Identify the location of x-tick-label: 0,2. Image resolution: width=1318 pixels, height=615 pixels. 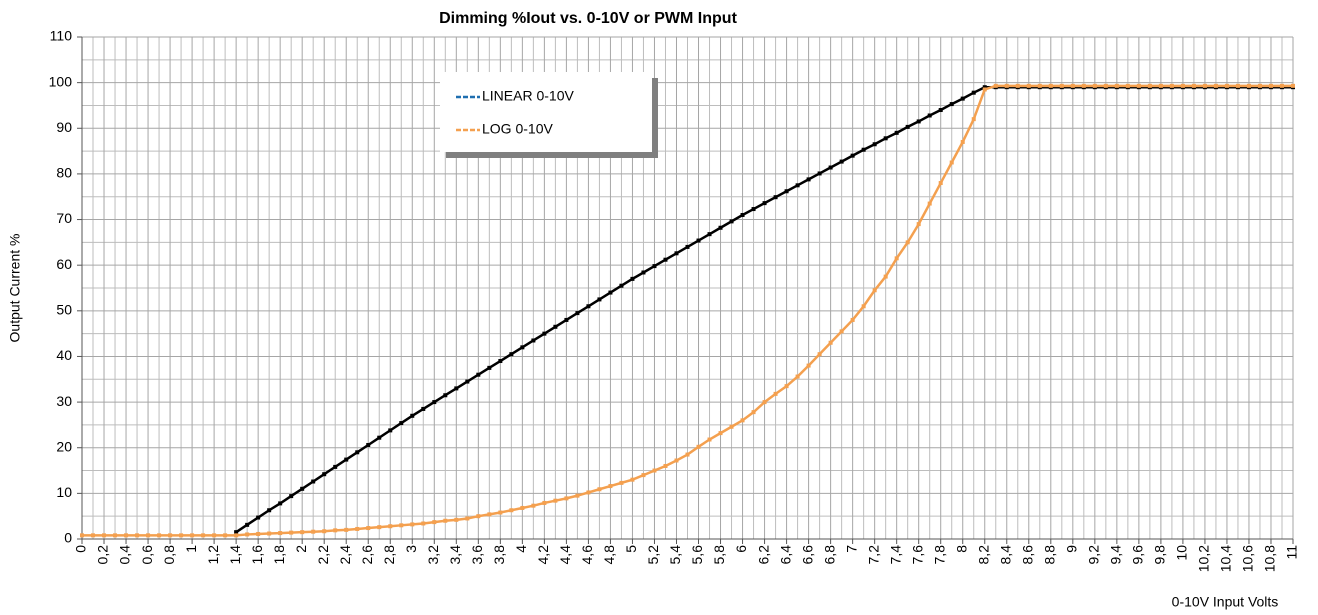
(103, 555).